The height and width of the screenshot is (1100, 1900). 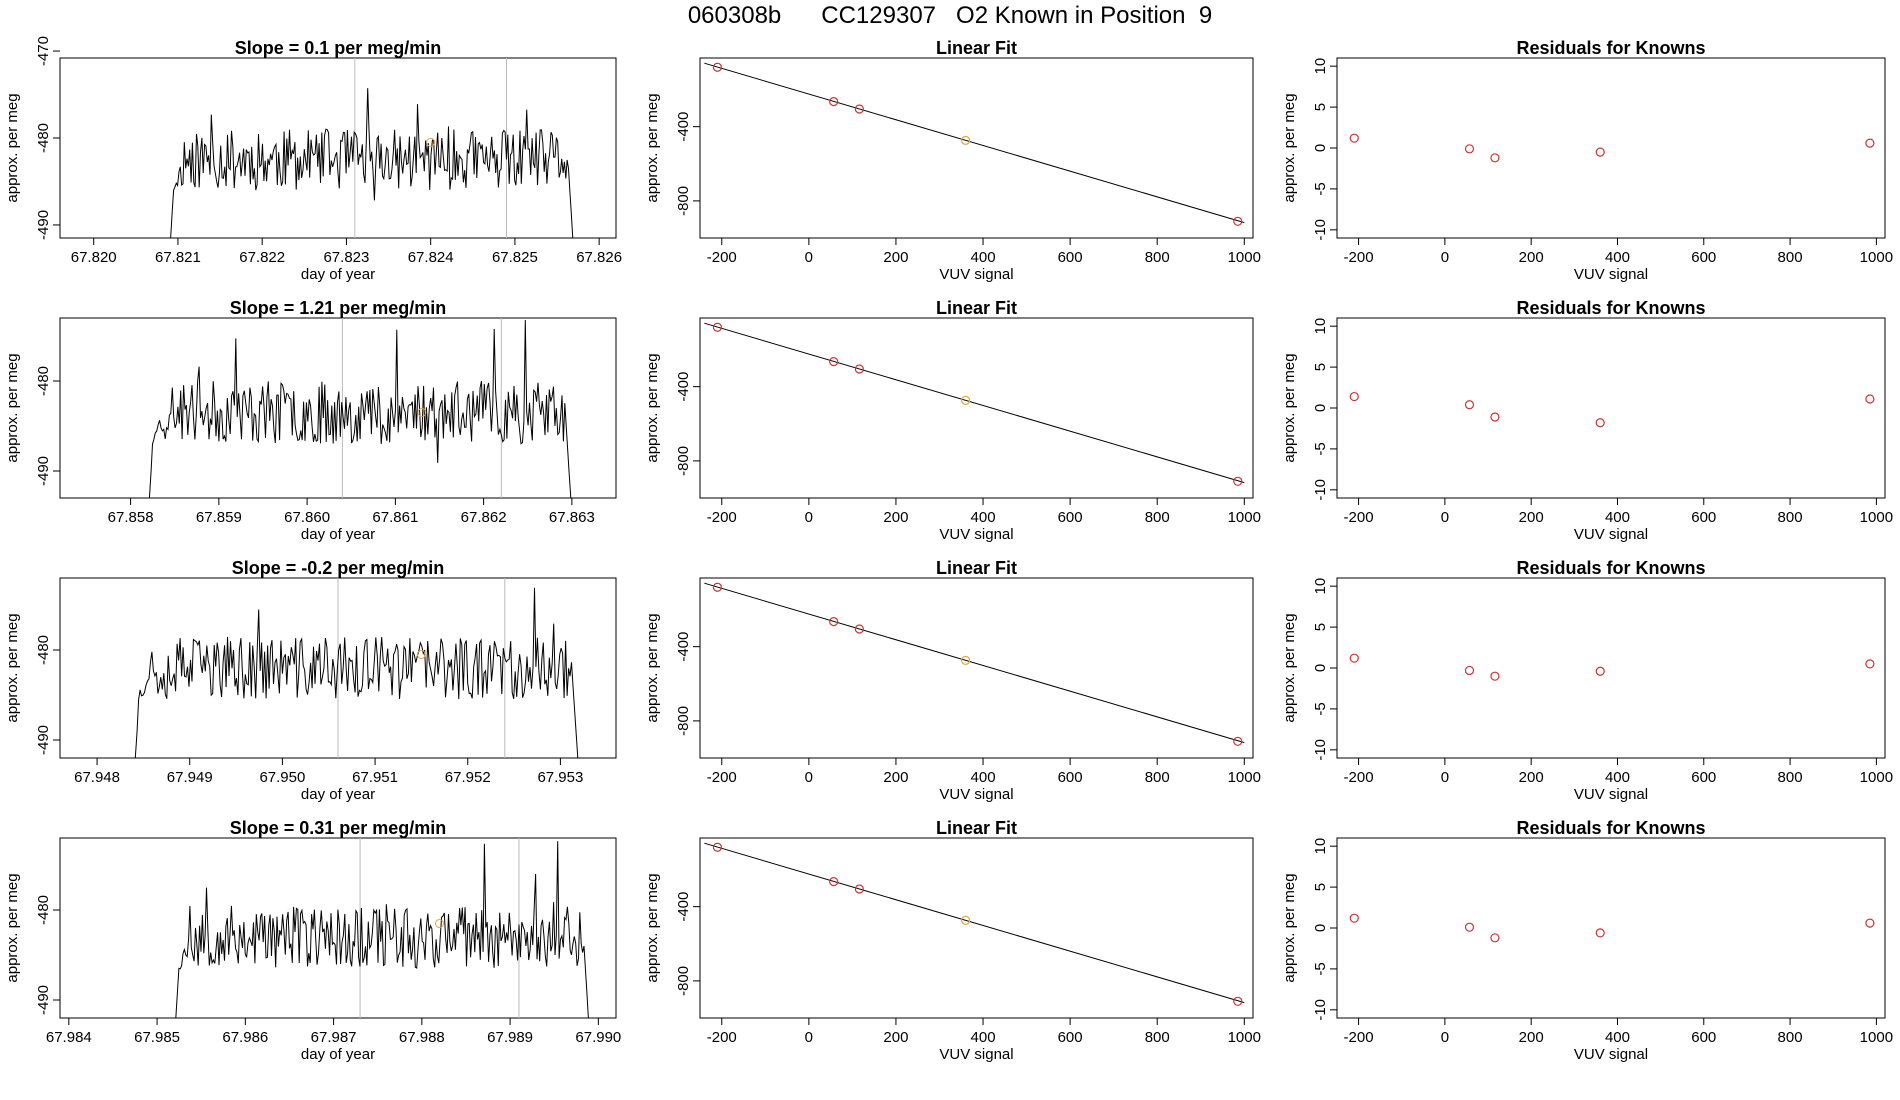 I want to click on panel-title: Linear Fit, so click(x=976, y=568).